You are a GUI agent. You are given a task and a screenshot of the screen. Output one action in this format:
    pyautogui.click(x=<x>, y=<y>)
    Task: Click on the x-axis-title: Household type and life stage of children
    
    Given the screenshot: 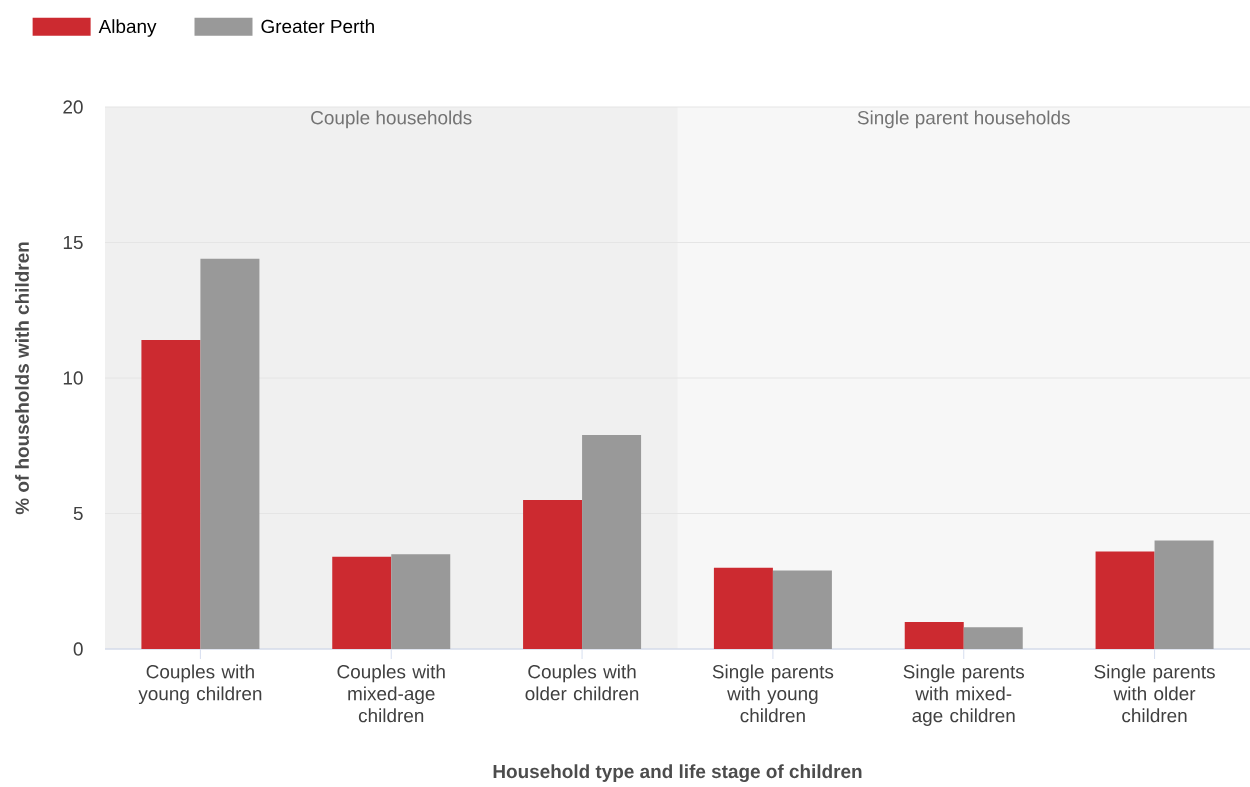 What is the action you would take?
    pyautogui.click(x=677, y=773)
    